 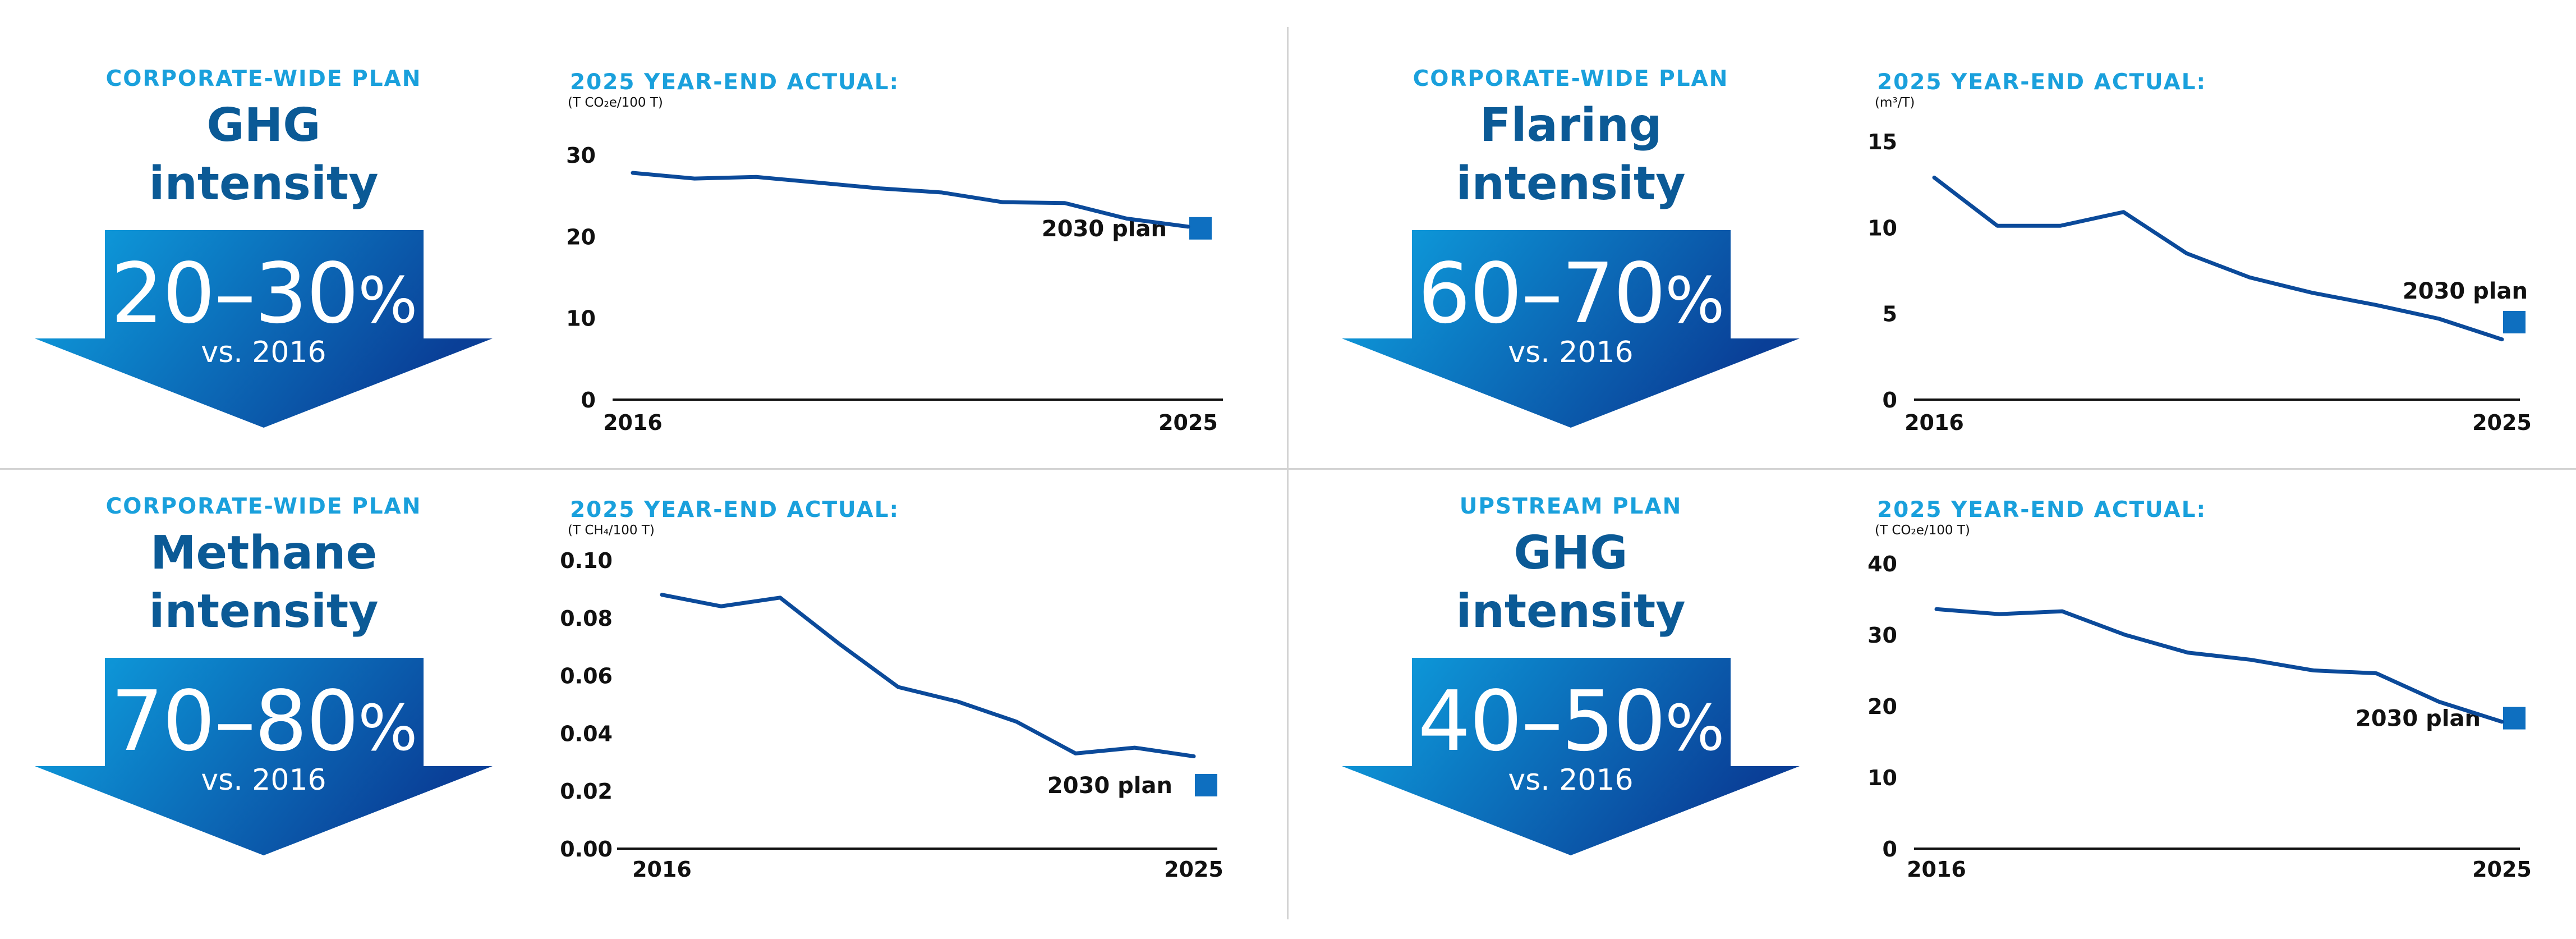 I want to click on y-tick-label: 0.10, so click(x=586, y=560).